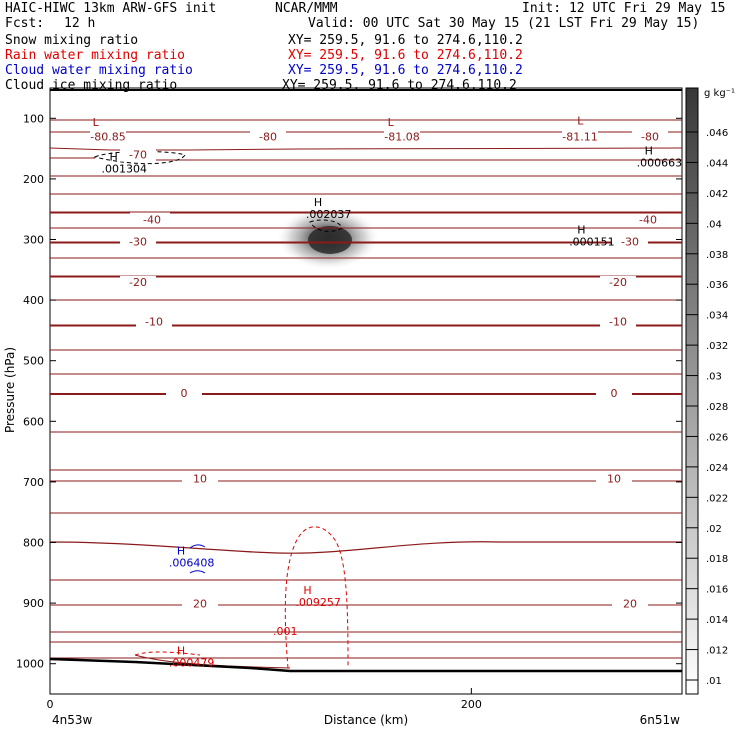  Describe the element at coordinates (717, 255) in the screenshot. I see `colorbar-tick-label: .038` at that location.